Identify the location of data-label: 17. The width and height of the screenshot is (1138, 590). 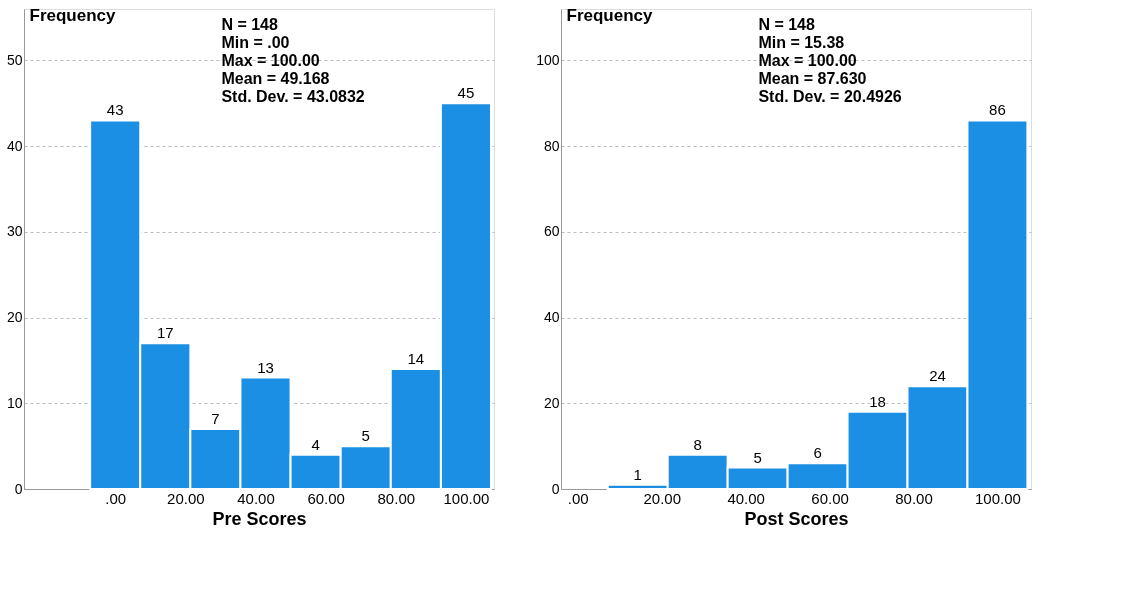
(165, 333).